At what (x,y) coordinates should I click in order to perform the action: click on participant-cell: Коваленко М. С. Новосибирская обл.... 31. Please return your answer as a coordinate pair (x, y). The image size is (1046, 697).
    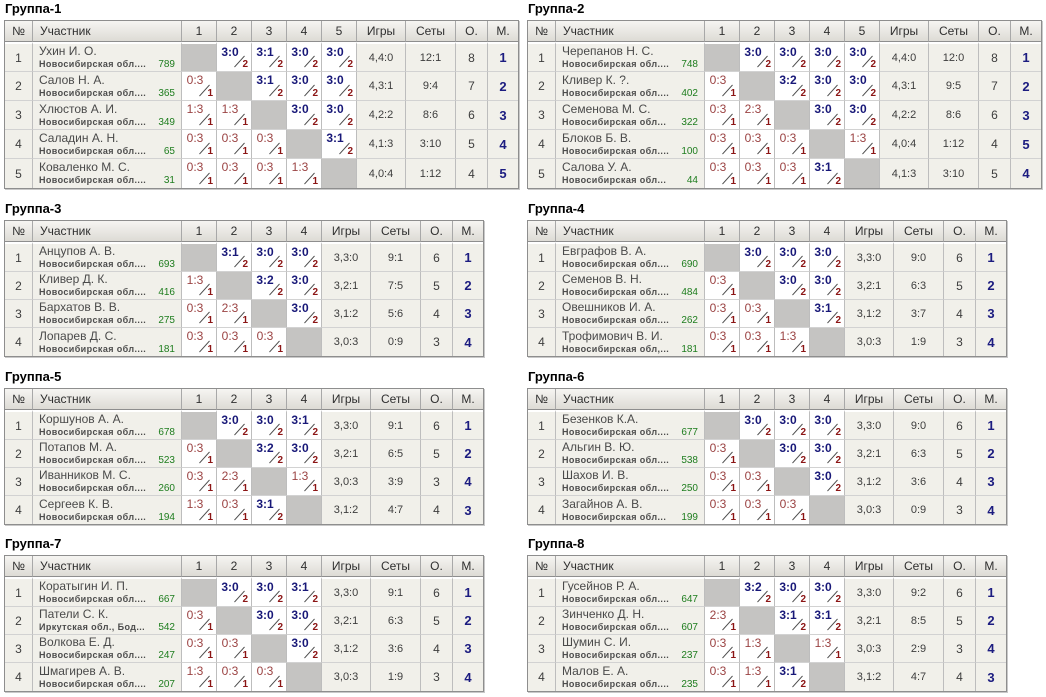
    Looking at the image, I should click on (107, 173).